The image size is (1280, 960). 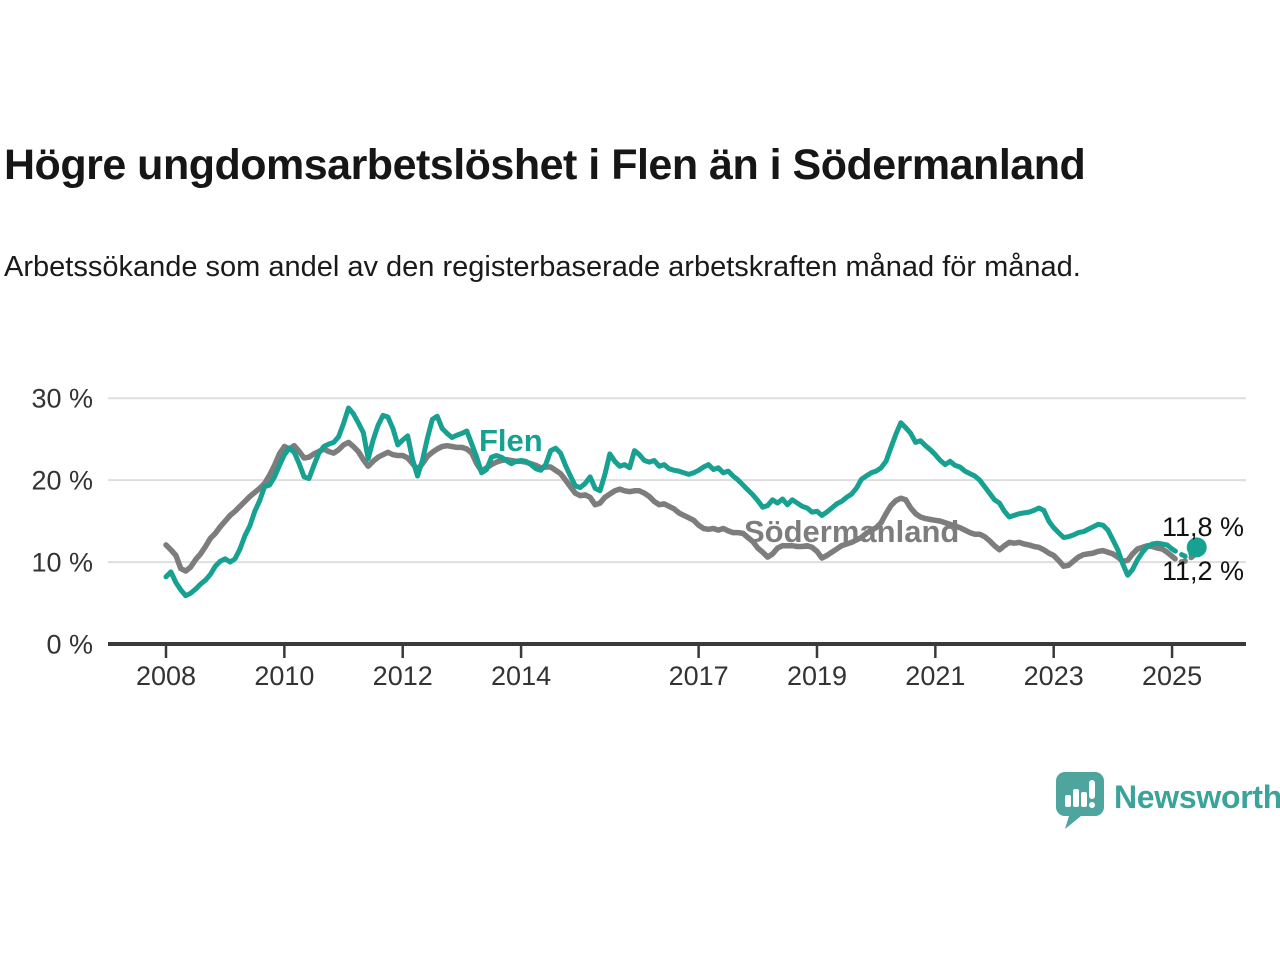 What do you see at coordinates (1076, 798) in the screenshot?
I see `bar-medium-icon` at bounding box center [1076, 798].